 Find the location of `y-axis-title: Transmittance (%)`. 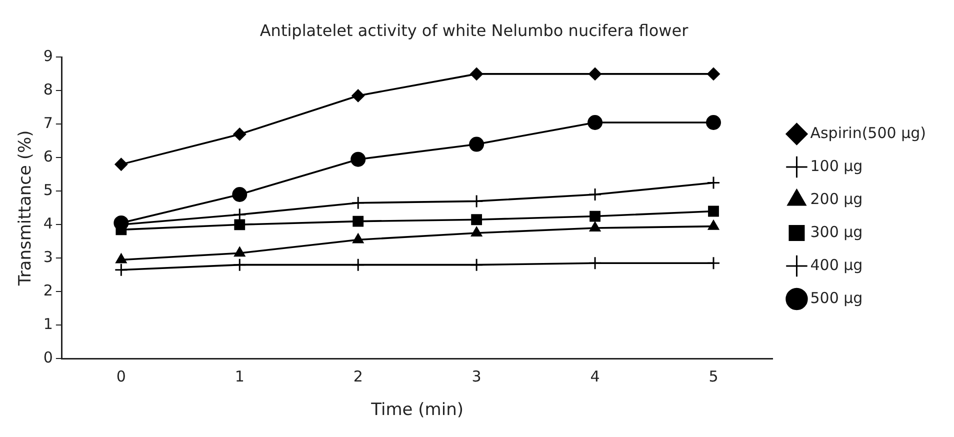

y-axis-title: Transmittance (%) is located at coordinates (26, 208).